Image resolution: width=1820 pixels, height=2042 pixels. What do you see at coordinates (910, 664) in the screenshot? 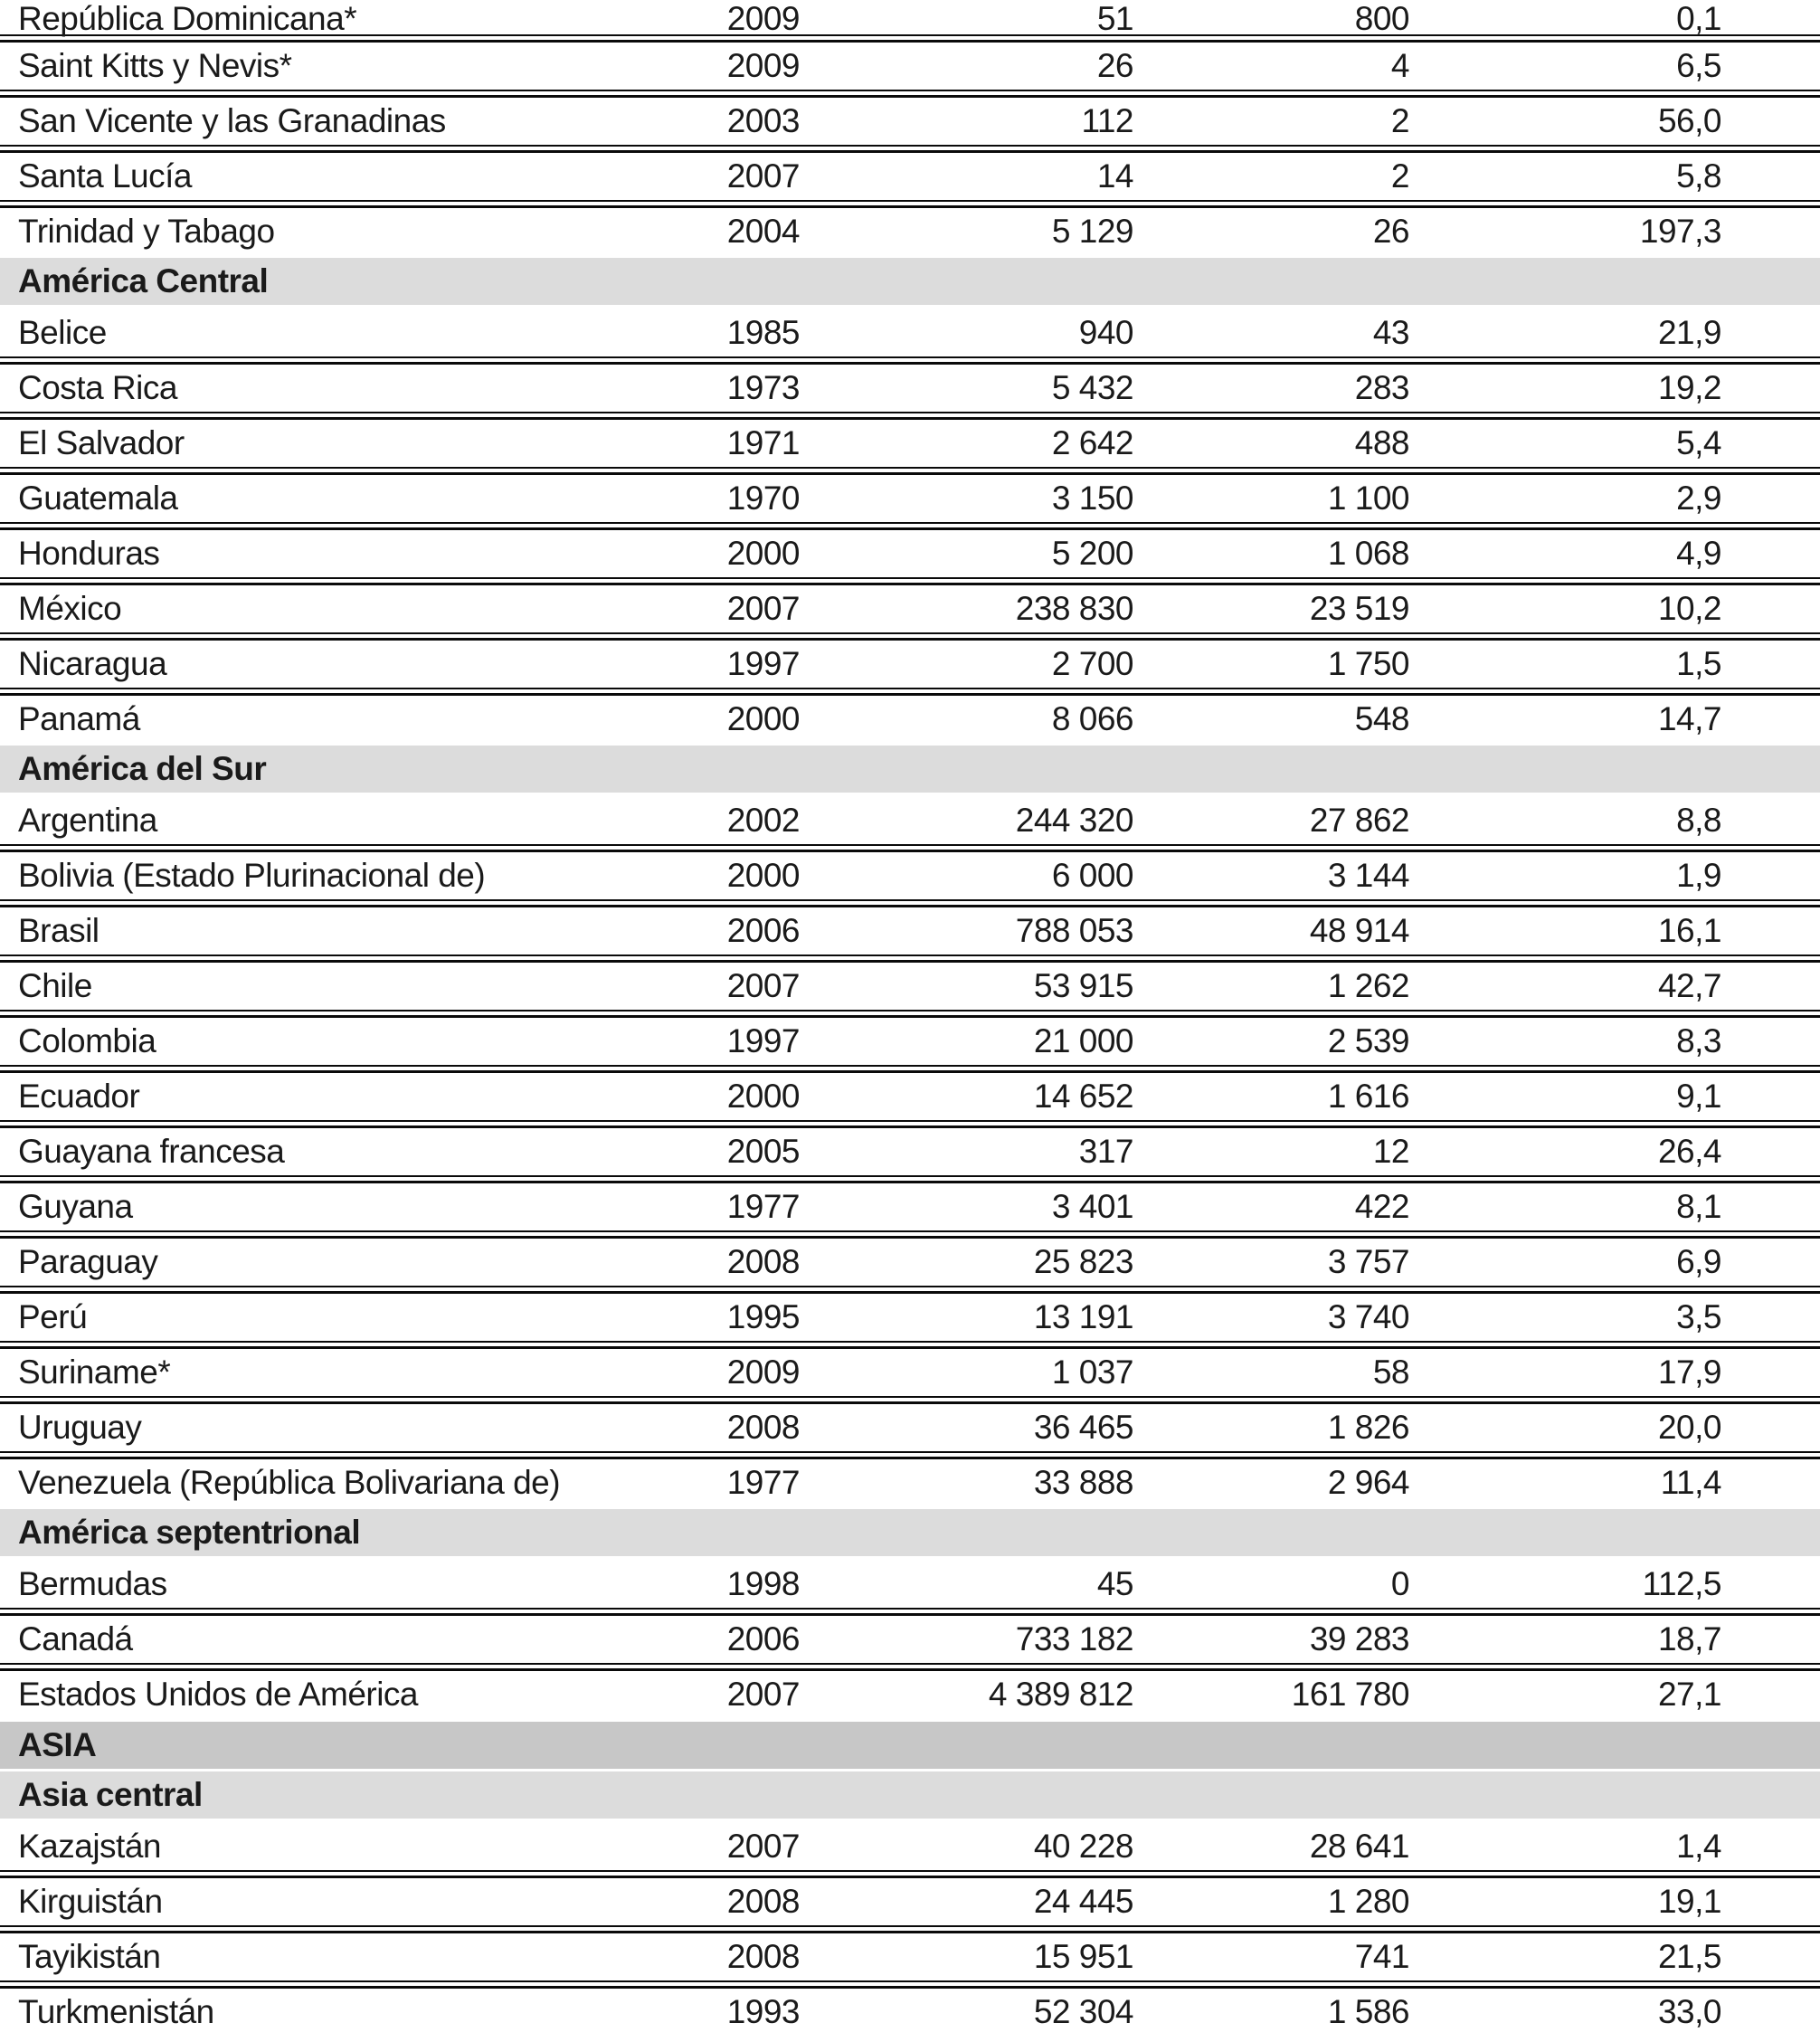
I see `table-row: Nicaragua 1997 2 700 1 750 1,5` at bounding box center [910, 664].